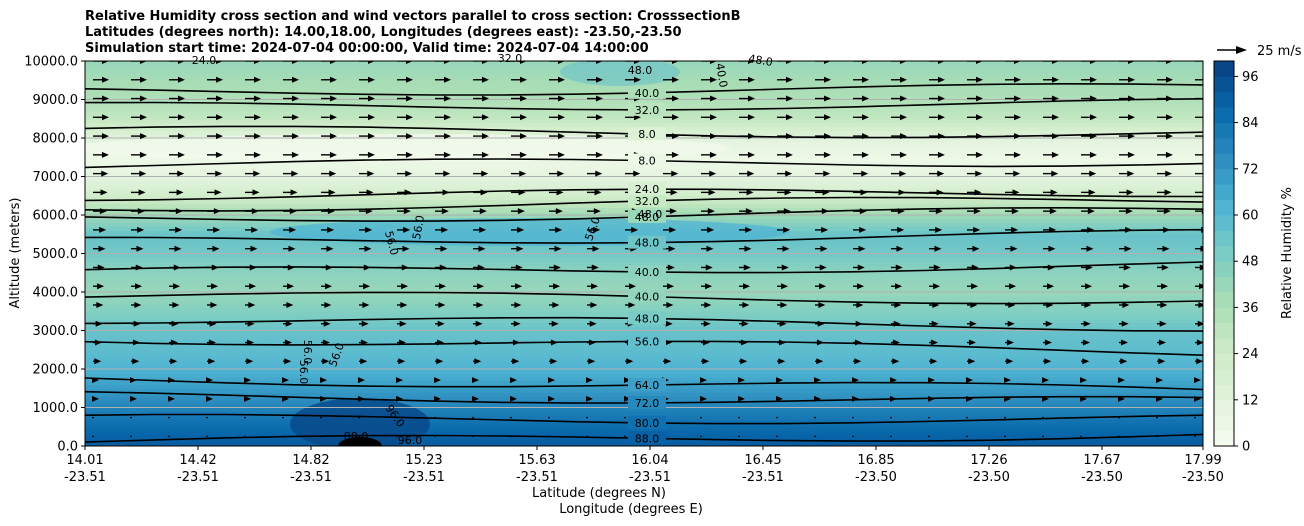 The image size is (1304, 526). Describe the element at coordinates (423, 460) in the screenshot. I see `x-tick-label-lat: 15.23` at that location.